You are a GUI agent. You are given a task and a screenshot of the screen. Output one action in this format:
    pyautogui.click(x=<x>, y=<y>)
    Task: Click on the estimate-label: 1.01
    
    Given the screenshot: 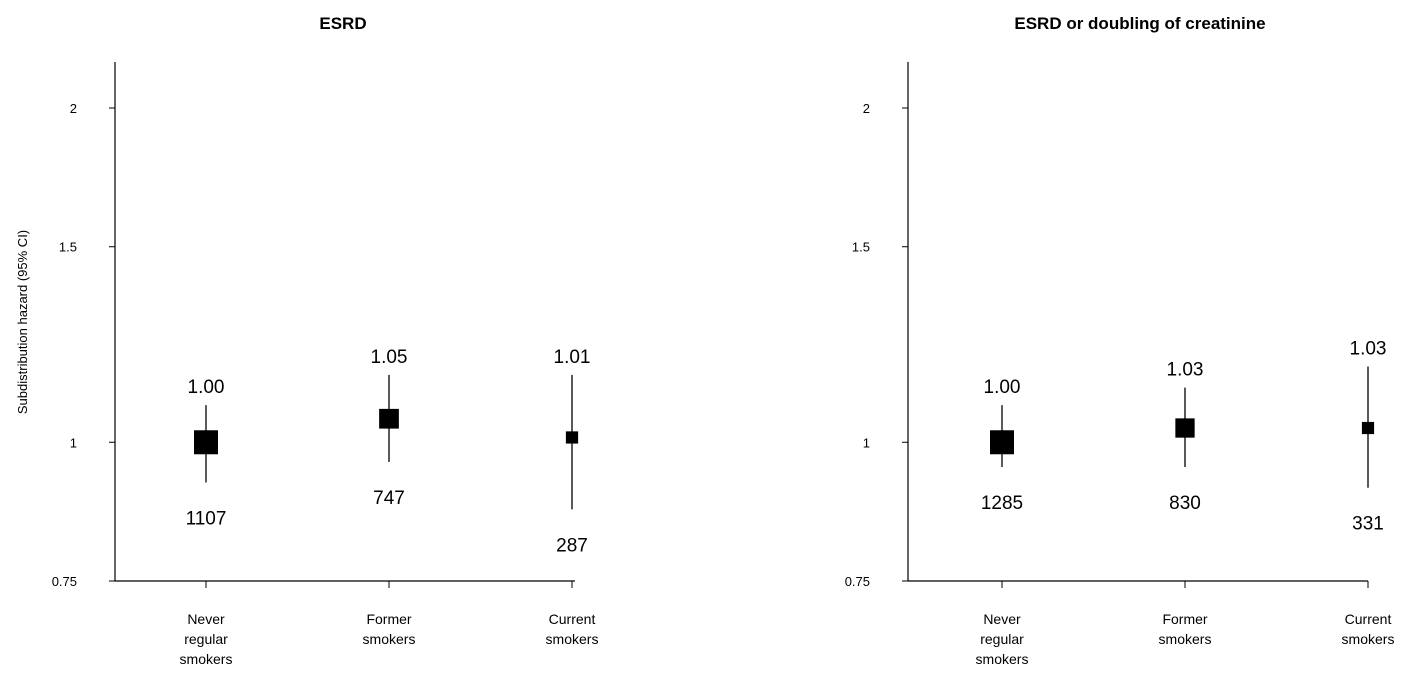 What is the action you would take?
    pyautogui.click(x=572, y=357)
    